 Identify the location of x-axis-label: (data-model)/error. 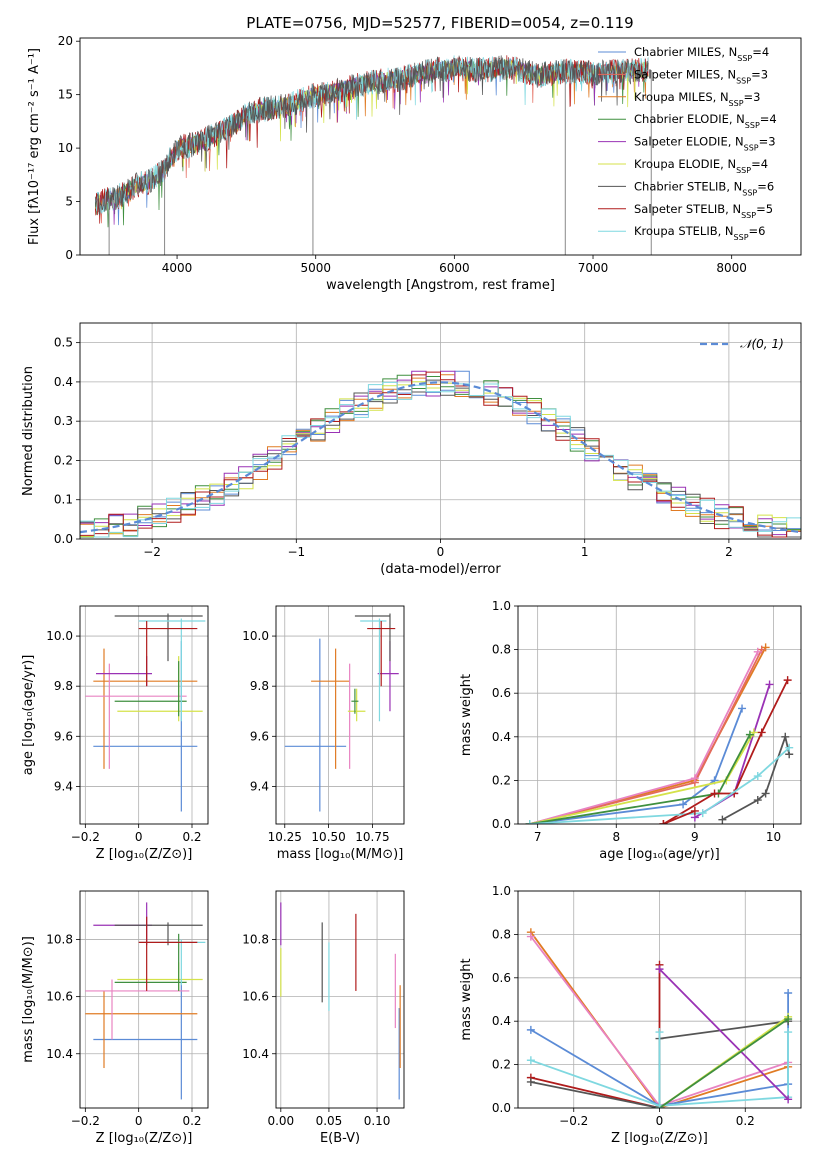
(440, 569).